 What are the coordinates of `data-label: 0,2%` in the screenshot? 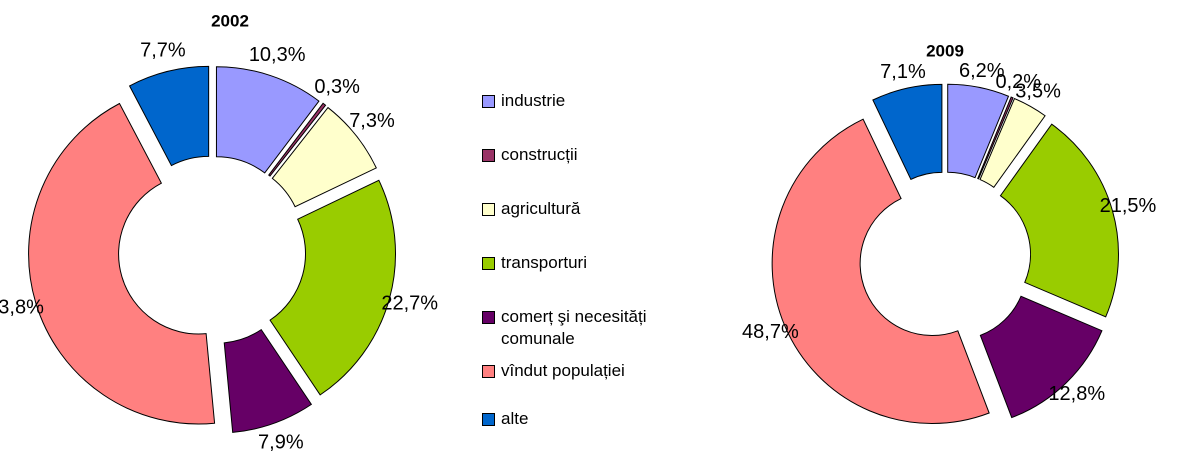 It's located at (1018, 82).